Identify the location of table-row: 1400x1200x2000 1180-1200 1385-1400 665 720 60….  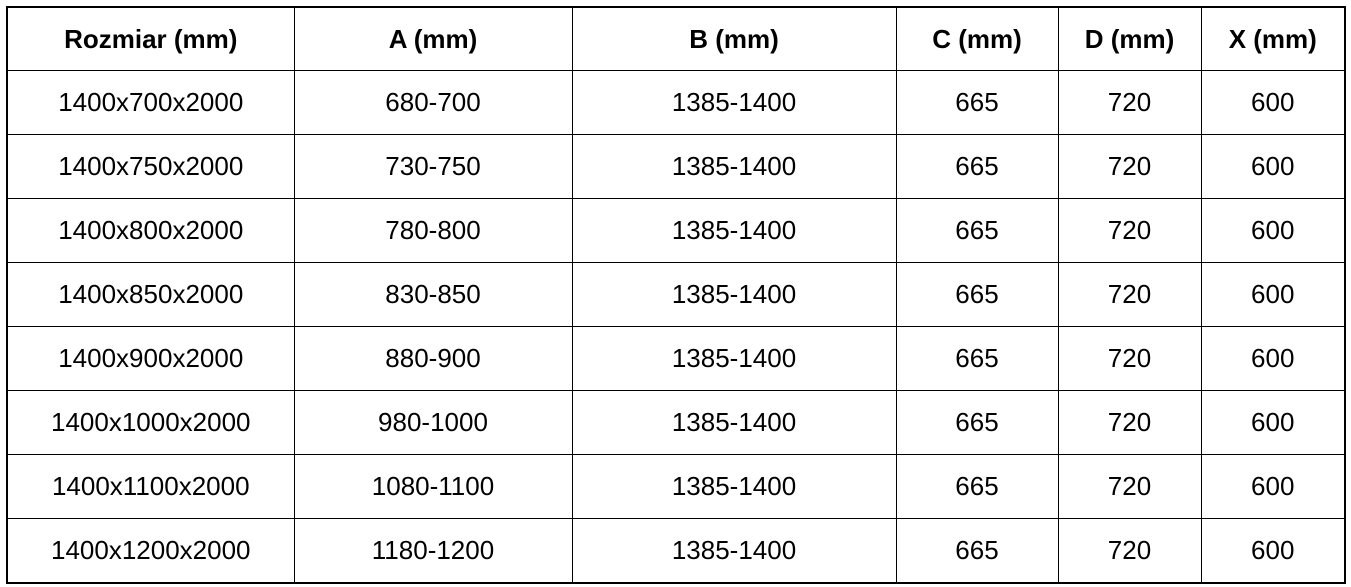
(676, 551).